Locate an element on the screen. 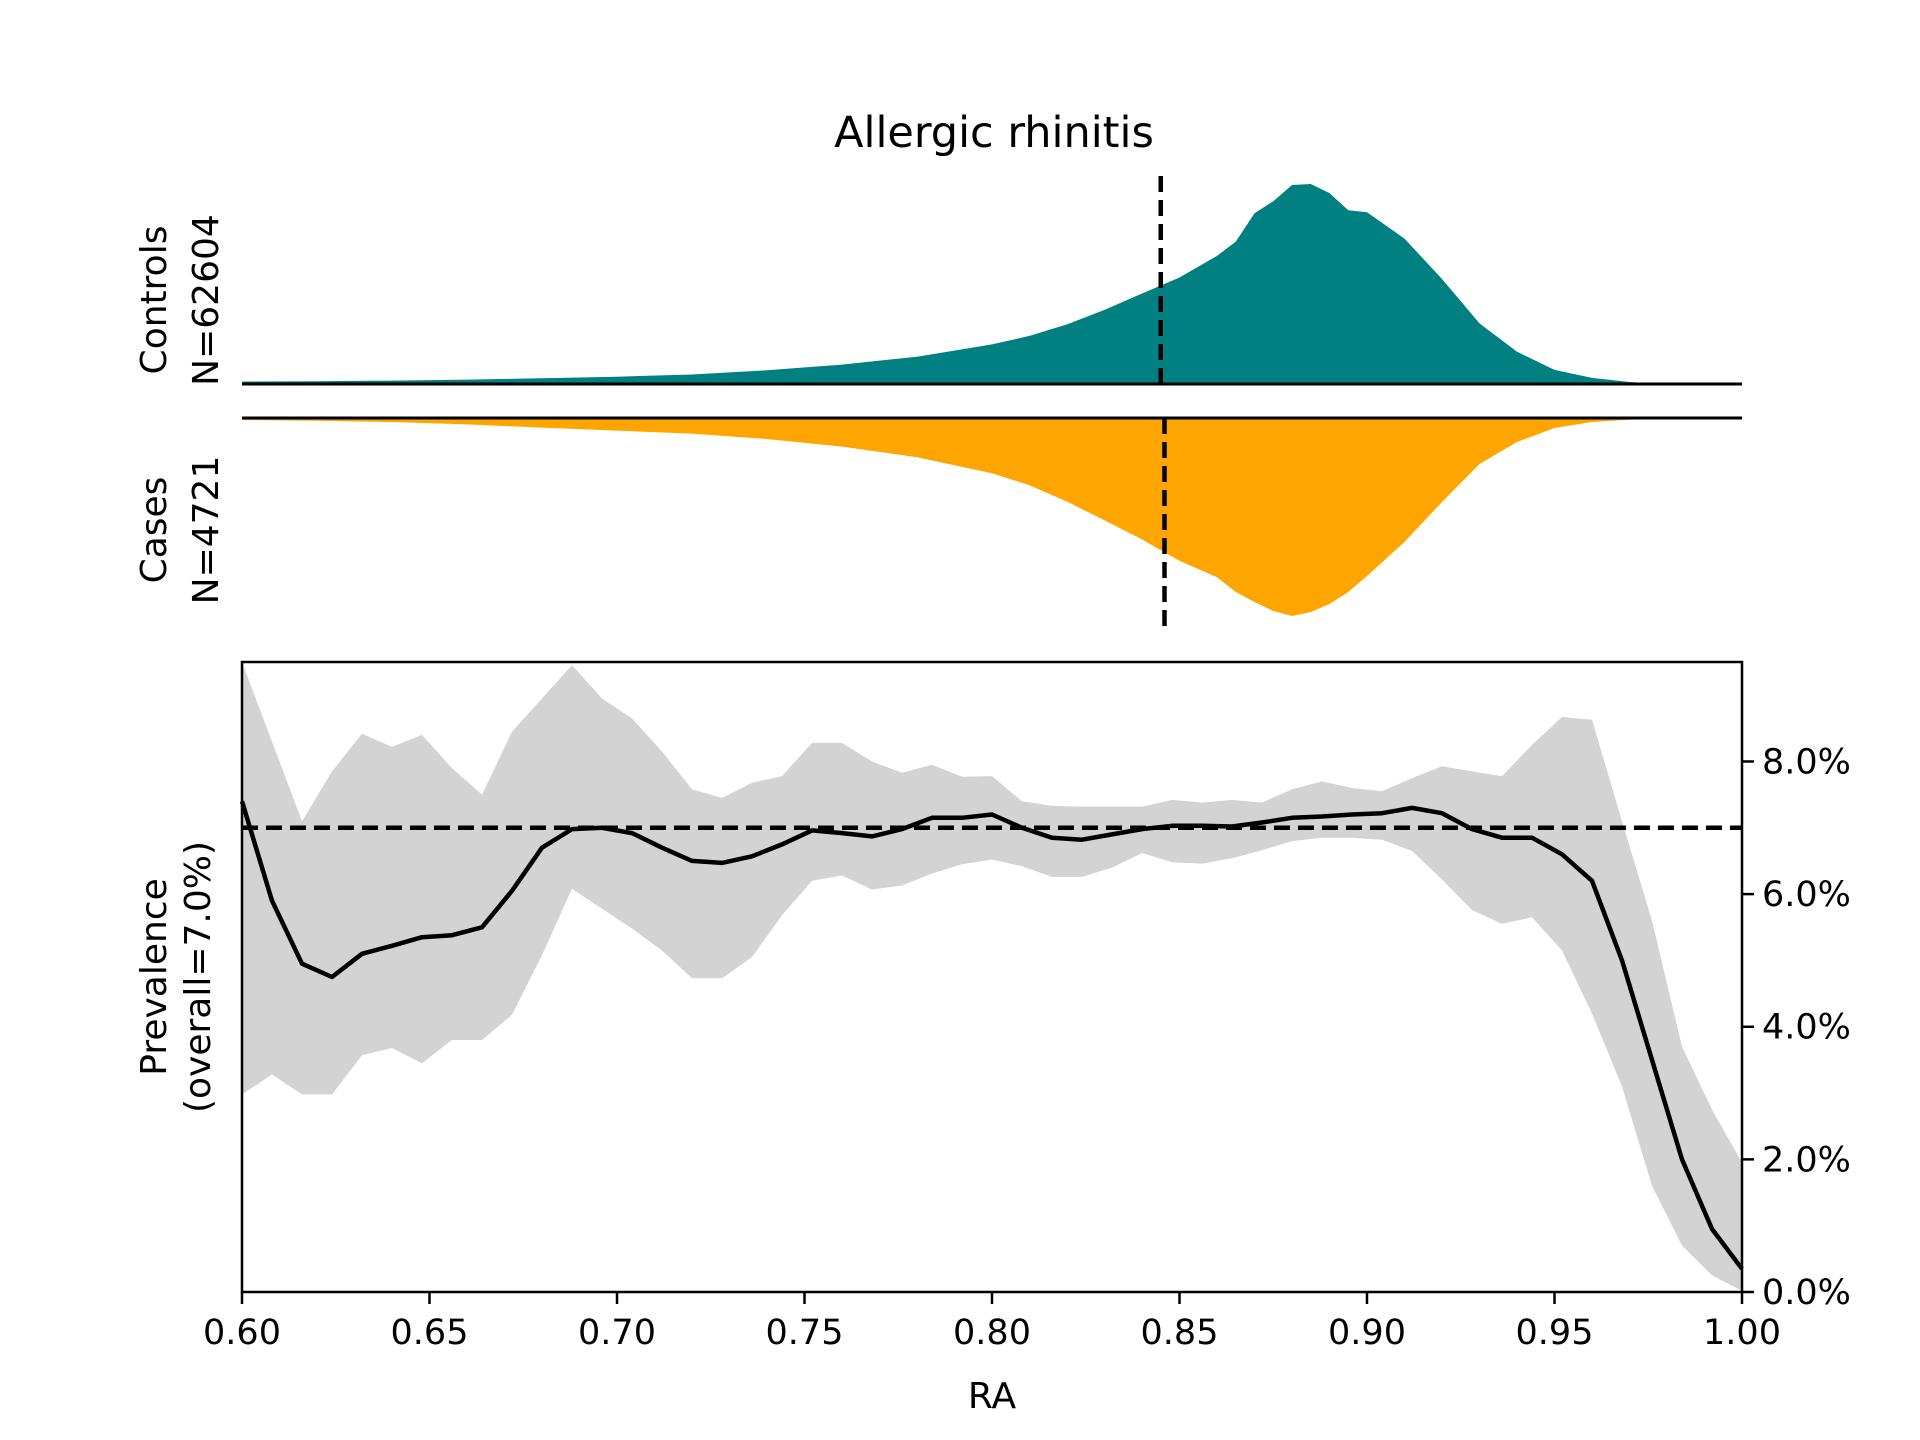  y-tick-label: 6.0% is located at coordinates (1806, 895).